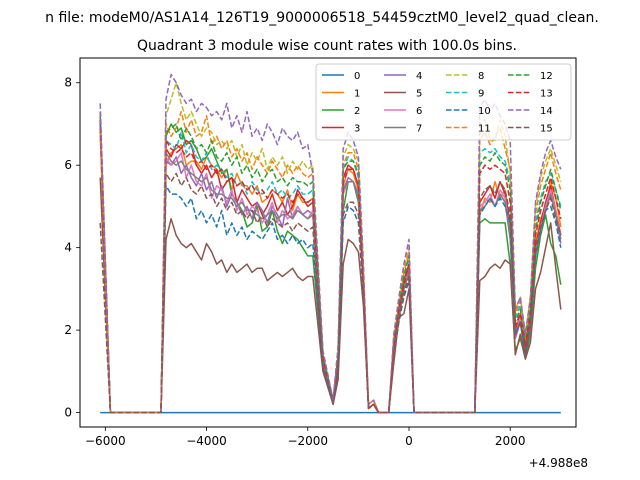 The height and width of the screenshot is (480, 640). What do you see at coordinates (419, 111) in the screenshot?
I see `legend-label-6: 6` at bounding box center [419, 111].